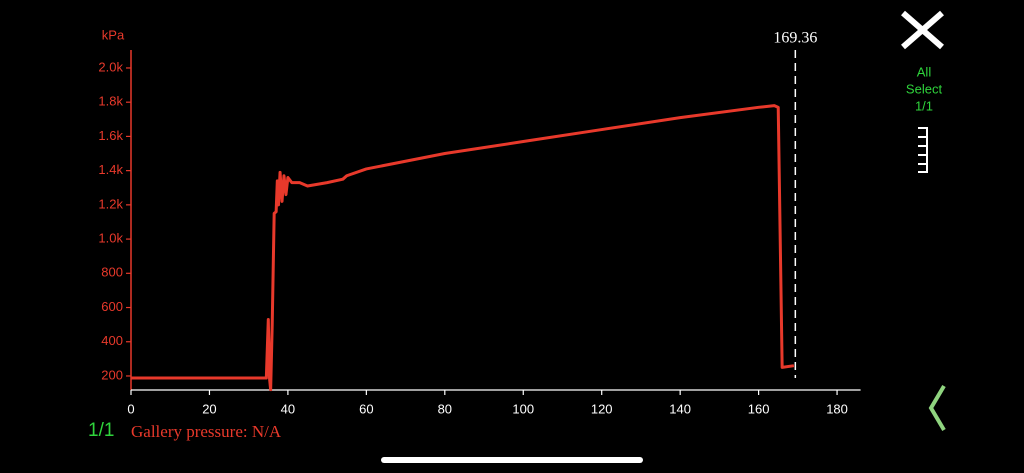  I want to click on y-tick-label: 200, so click(112, 374).